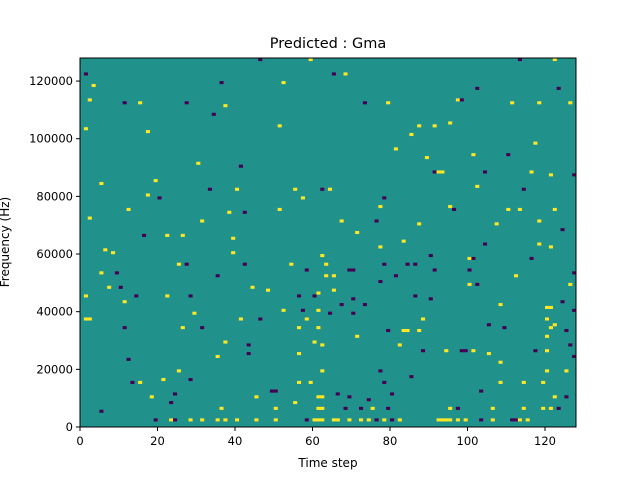 The width and height of the screenshot is (640, 484). What do you see at coordinates (235, 441) in the screenshot?
I see `x-tick-label: 40` at bounding box center [235, 441].